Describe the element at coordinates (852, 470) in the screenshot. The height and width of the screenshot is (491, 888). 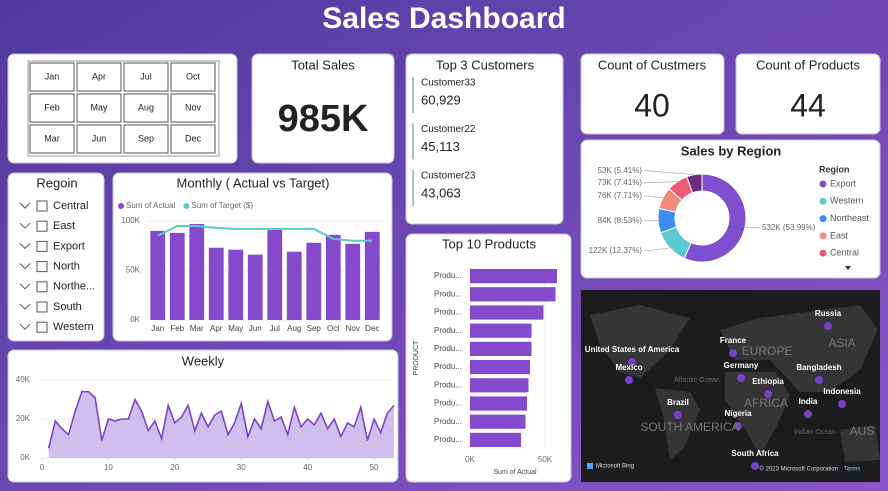
I see `map-terms: Terms` at that location.